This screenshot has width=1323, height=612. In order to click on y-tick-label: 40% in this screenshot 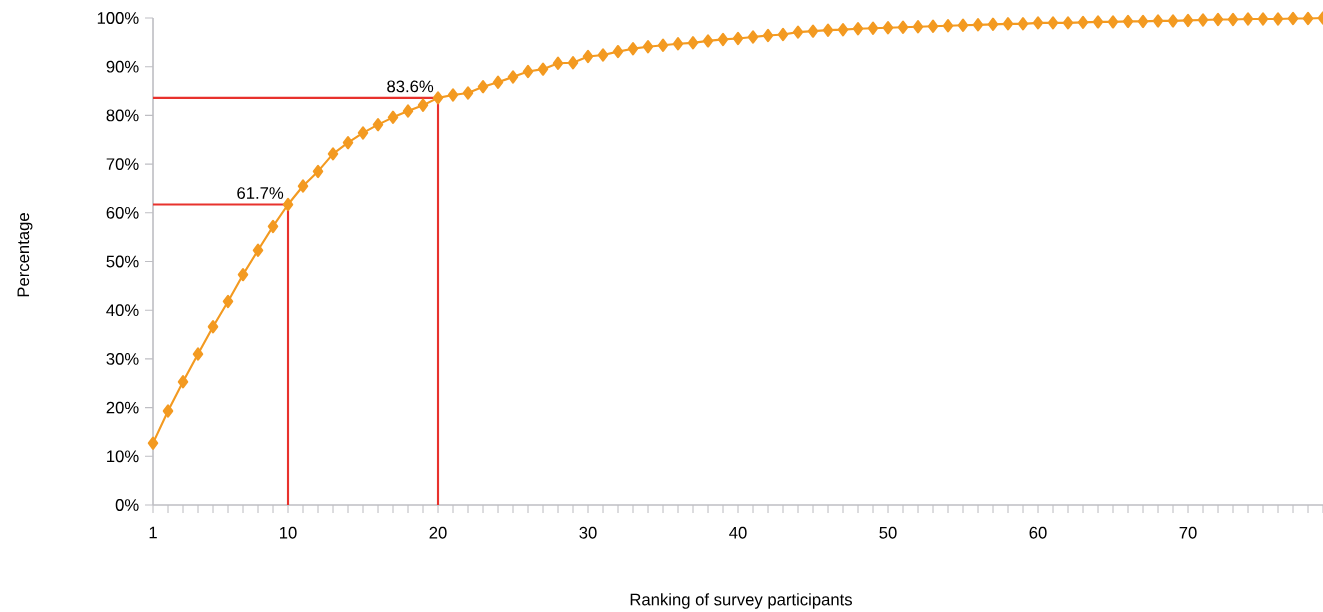, I will do `click(122, 310)`.